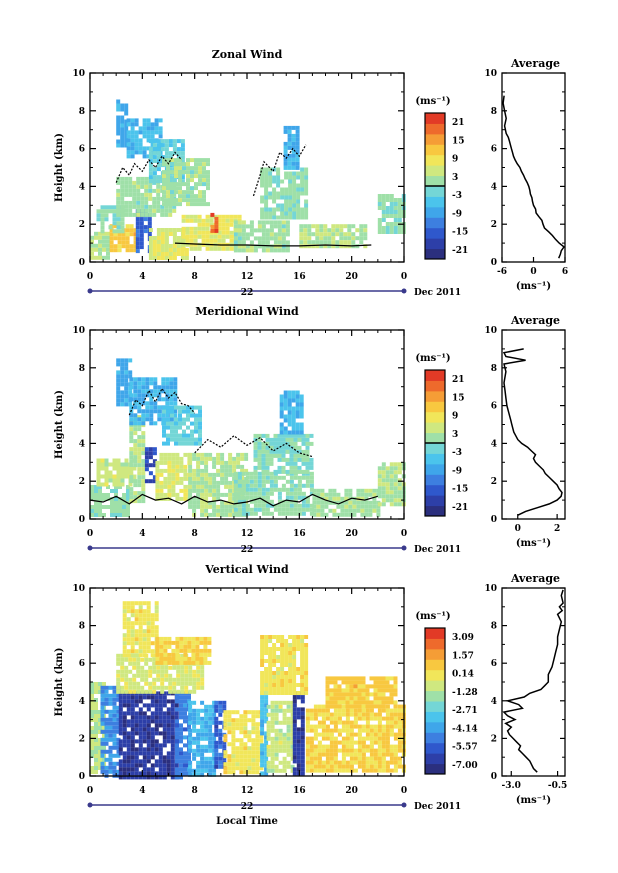  I want to click on colorbar-swatch, so click(435, 448).